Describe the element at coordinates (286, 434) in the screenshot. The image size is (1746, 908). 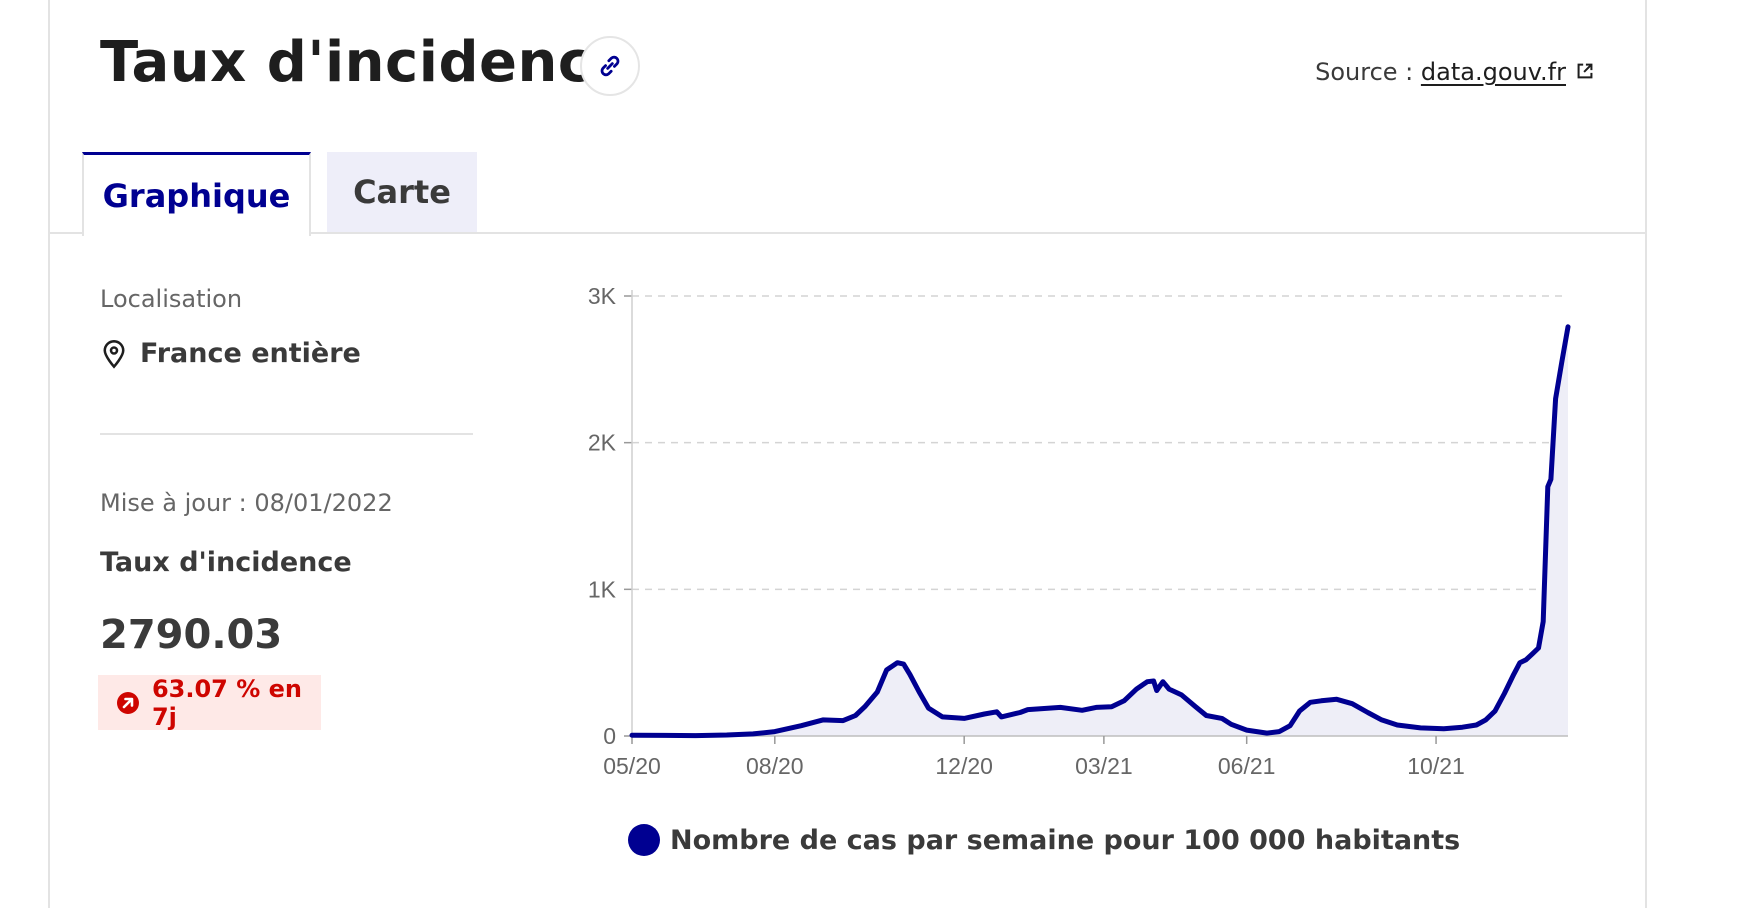
I see `sidebar-divider` at that location.